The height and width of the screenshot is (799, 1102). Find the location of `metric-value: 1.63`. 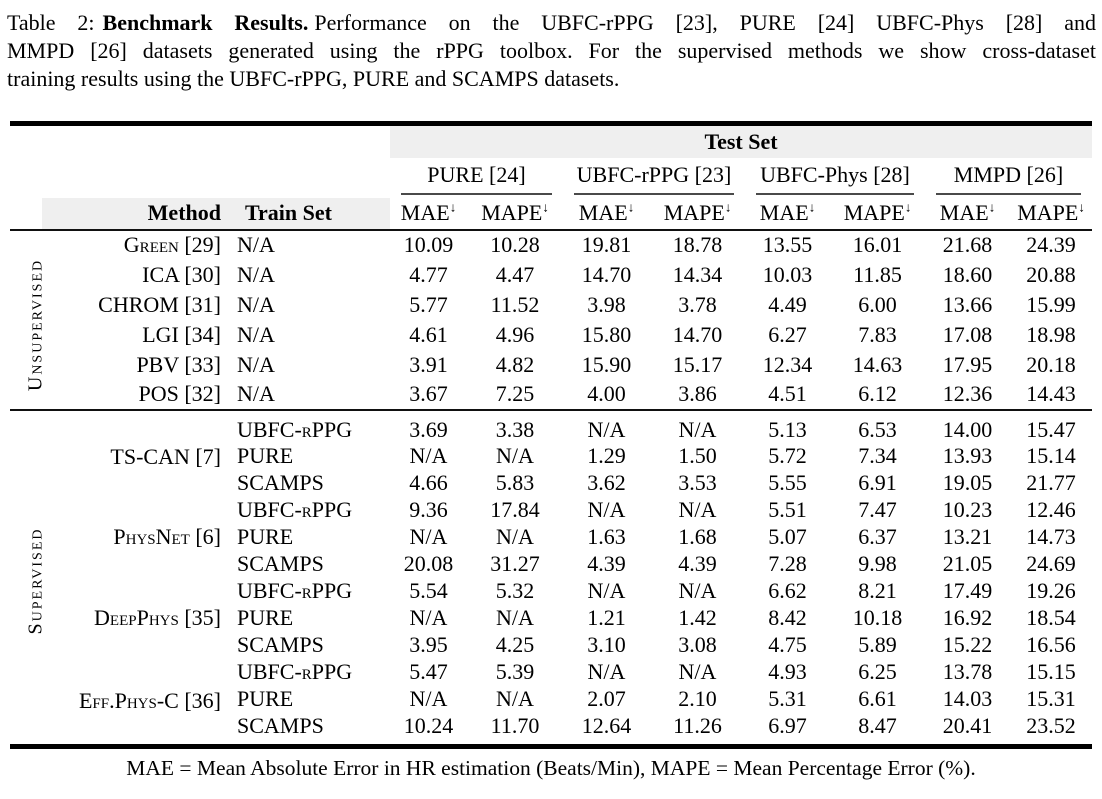

metric-value: 1.63 is located at coordinates (606, 536).